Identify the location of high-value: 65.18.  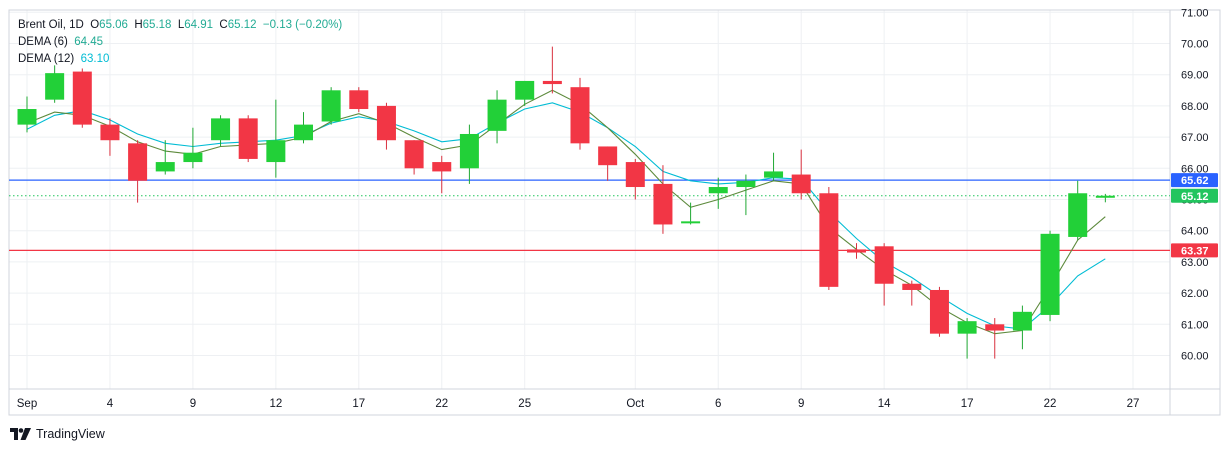
(157, 25).